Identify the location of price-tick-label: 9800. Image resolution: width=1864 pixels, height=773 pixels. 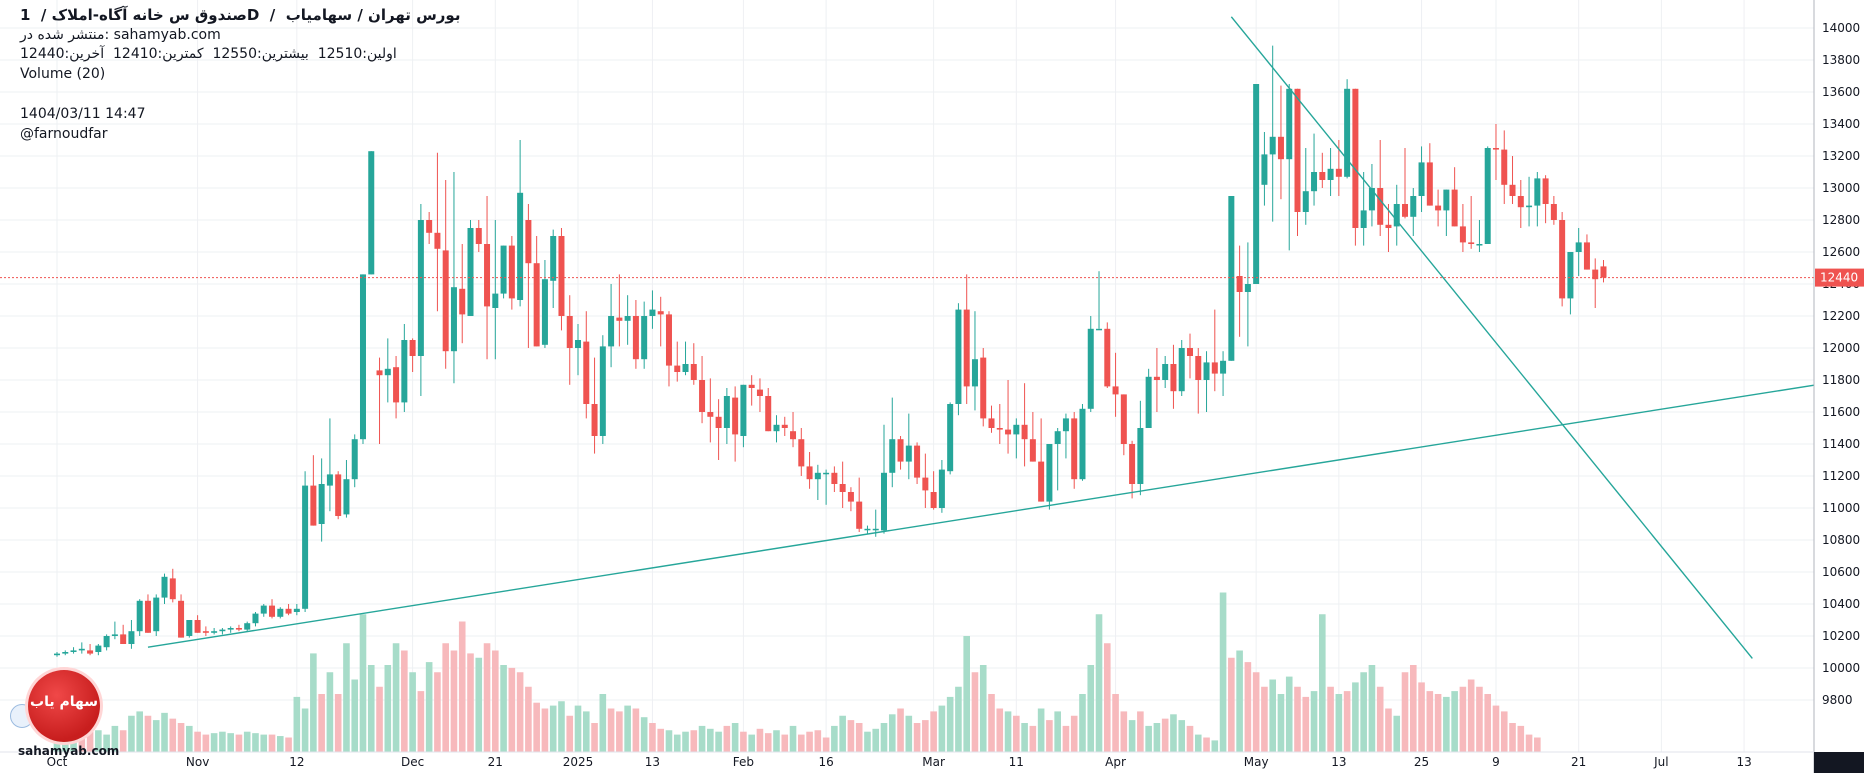
(1837, 700).